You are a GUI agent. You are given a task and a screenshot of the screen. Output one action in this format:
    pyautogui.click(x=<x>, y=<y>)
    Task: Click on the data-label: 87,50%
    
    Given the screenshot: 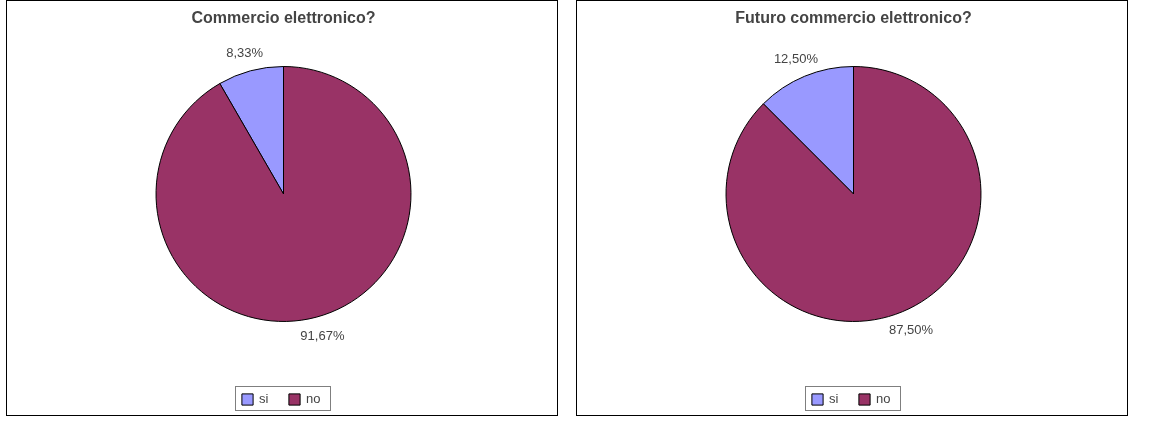 What is the action you would take?
    pyautogui.click(x=911, y=330)
    